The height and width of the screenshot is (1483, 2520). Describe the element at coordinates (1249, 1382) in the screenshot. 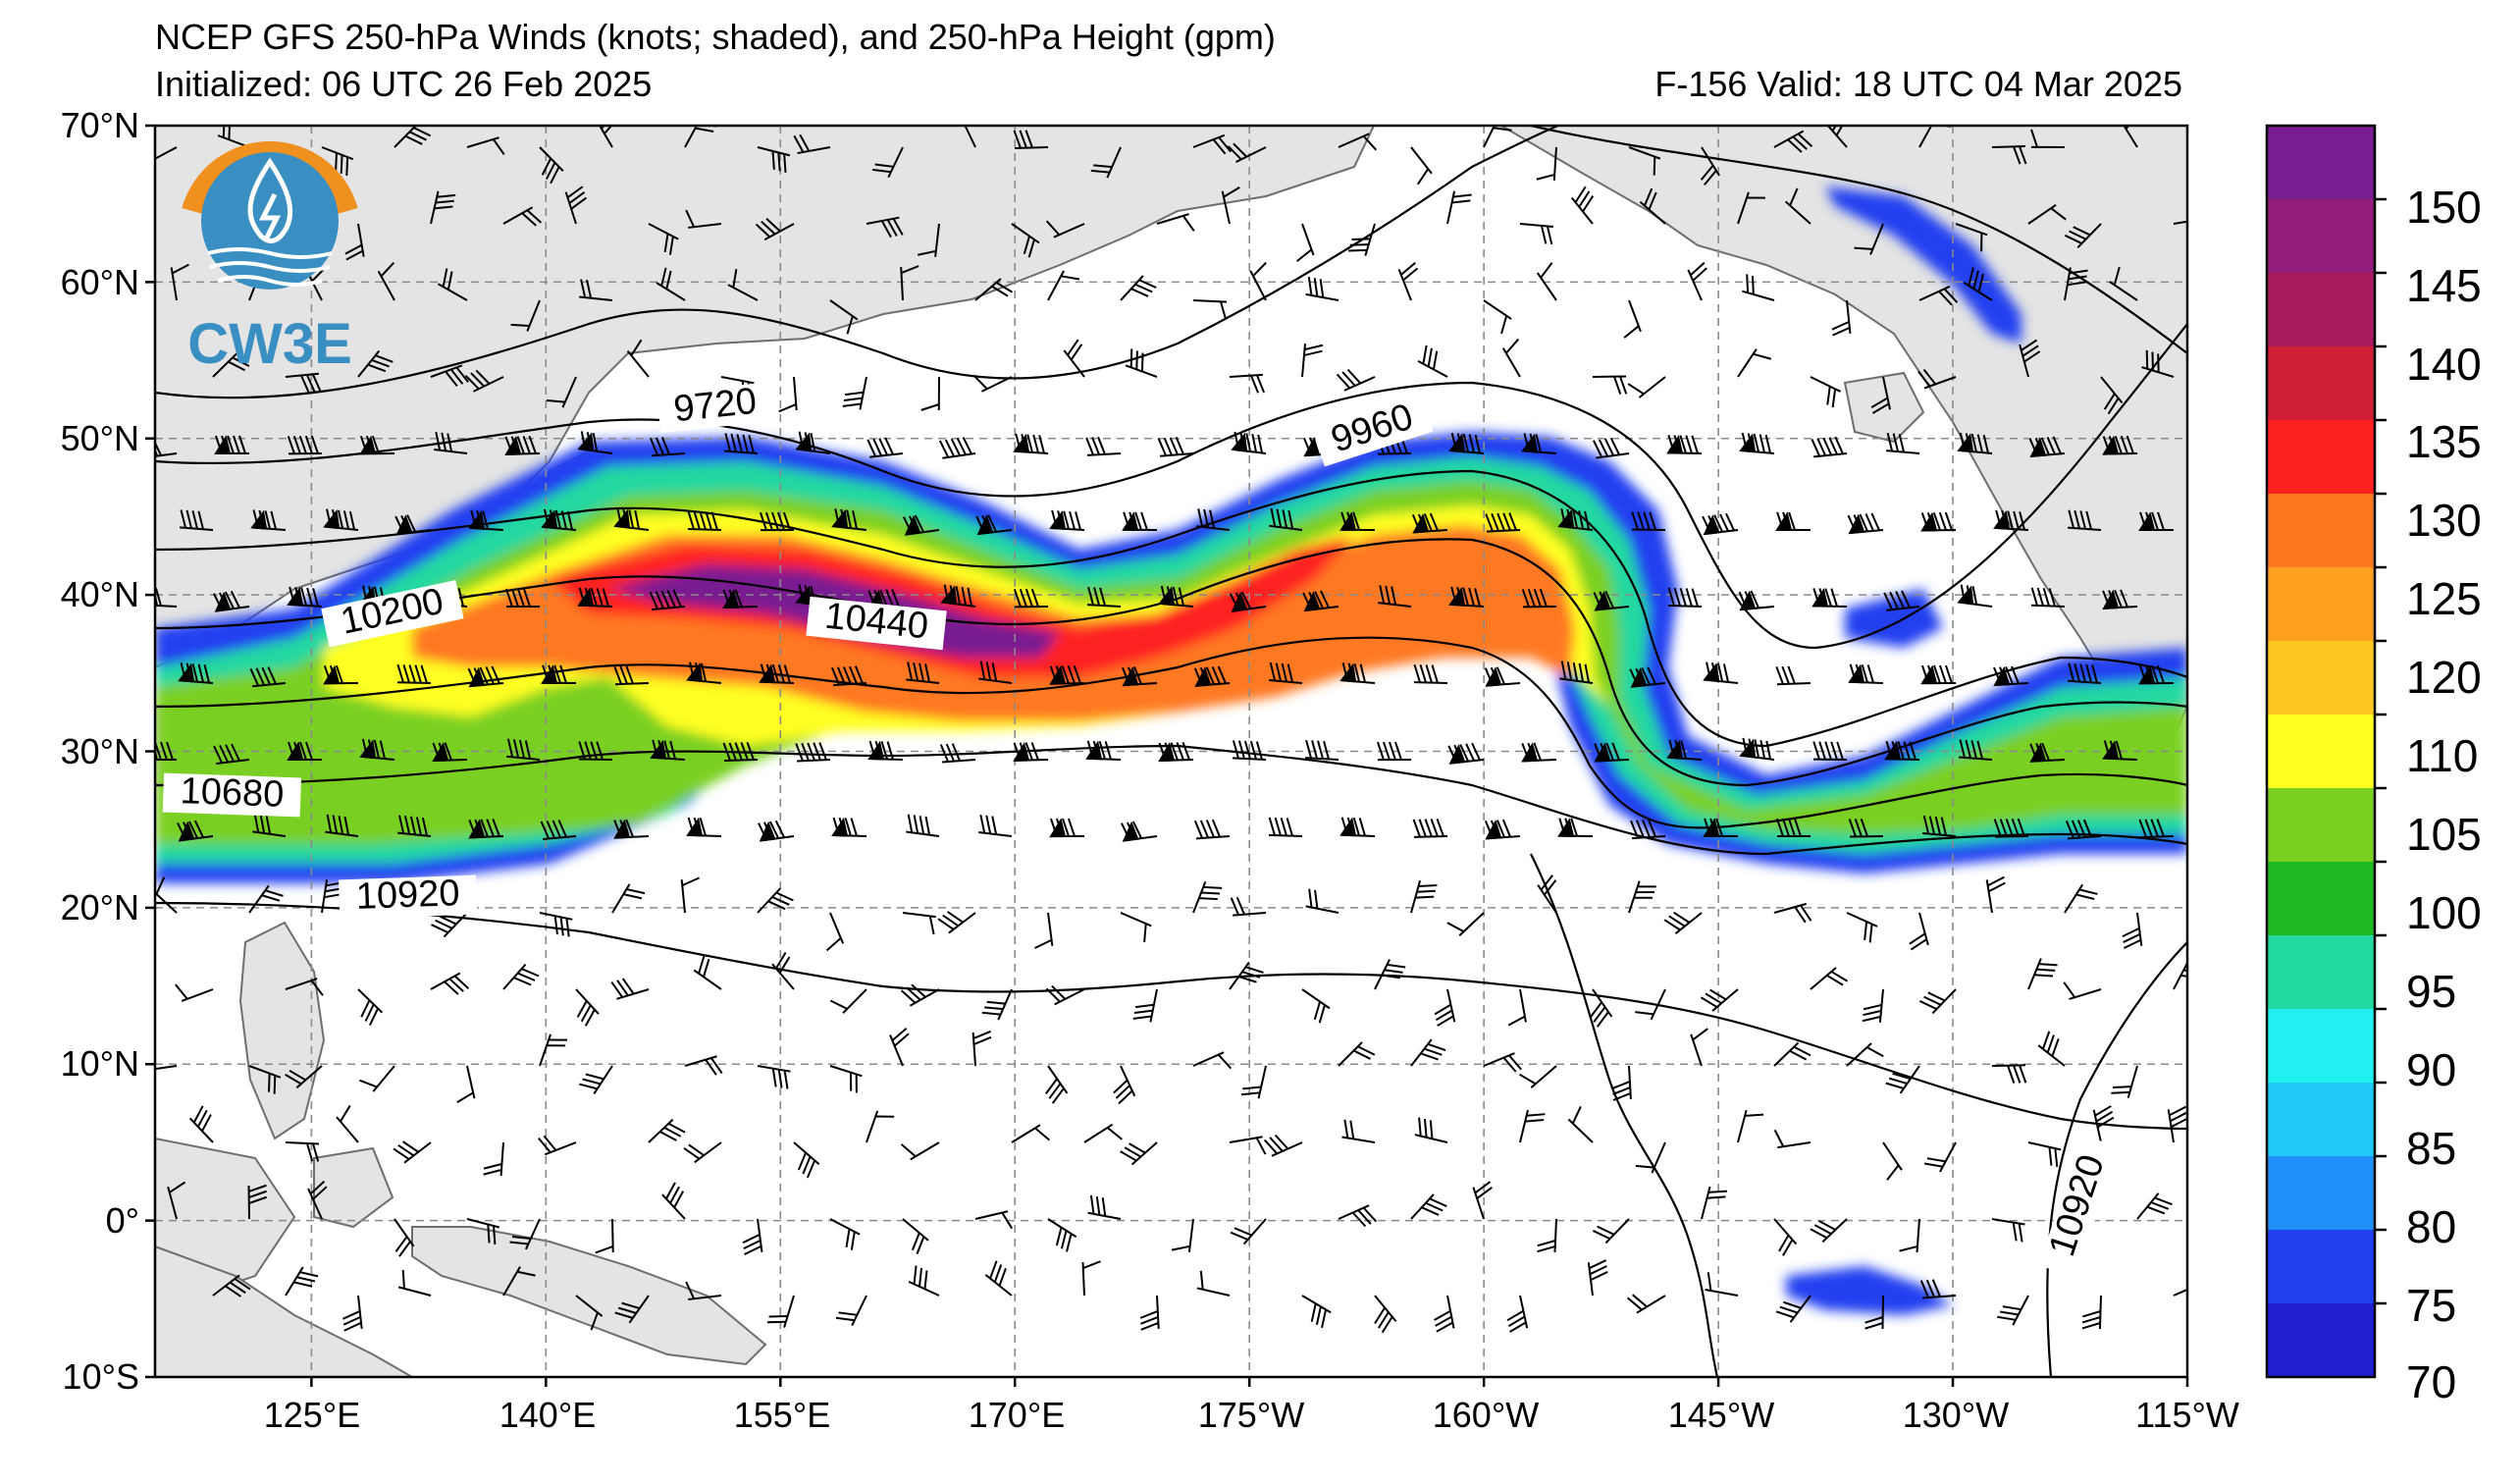

I see `lon-ticks` at that location.